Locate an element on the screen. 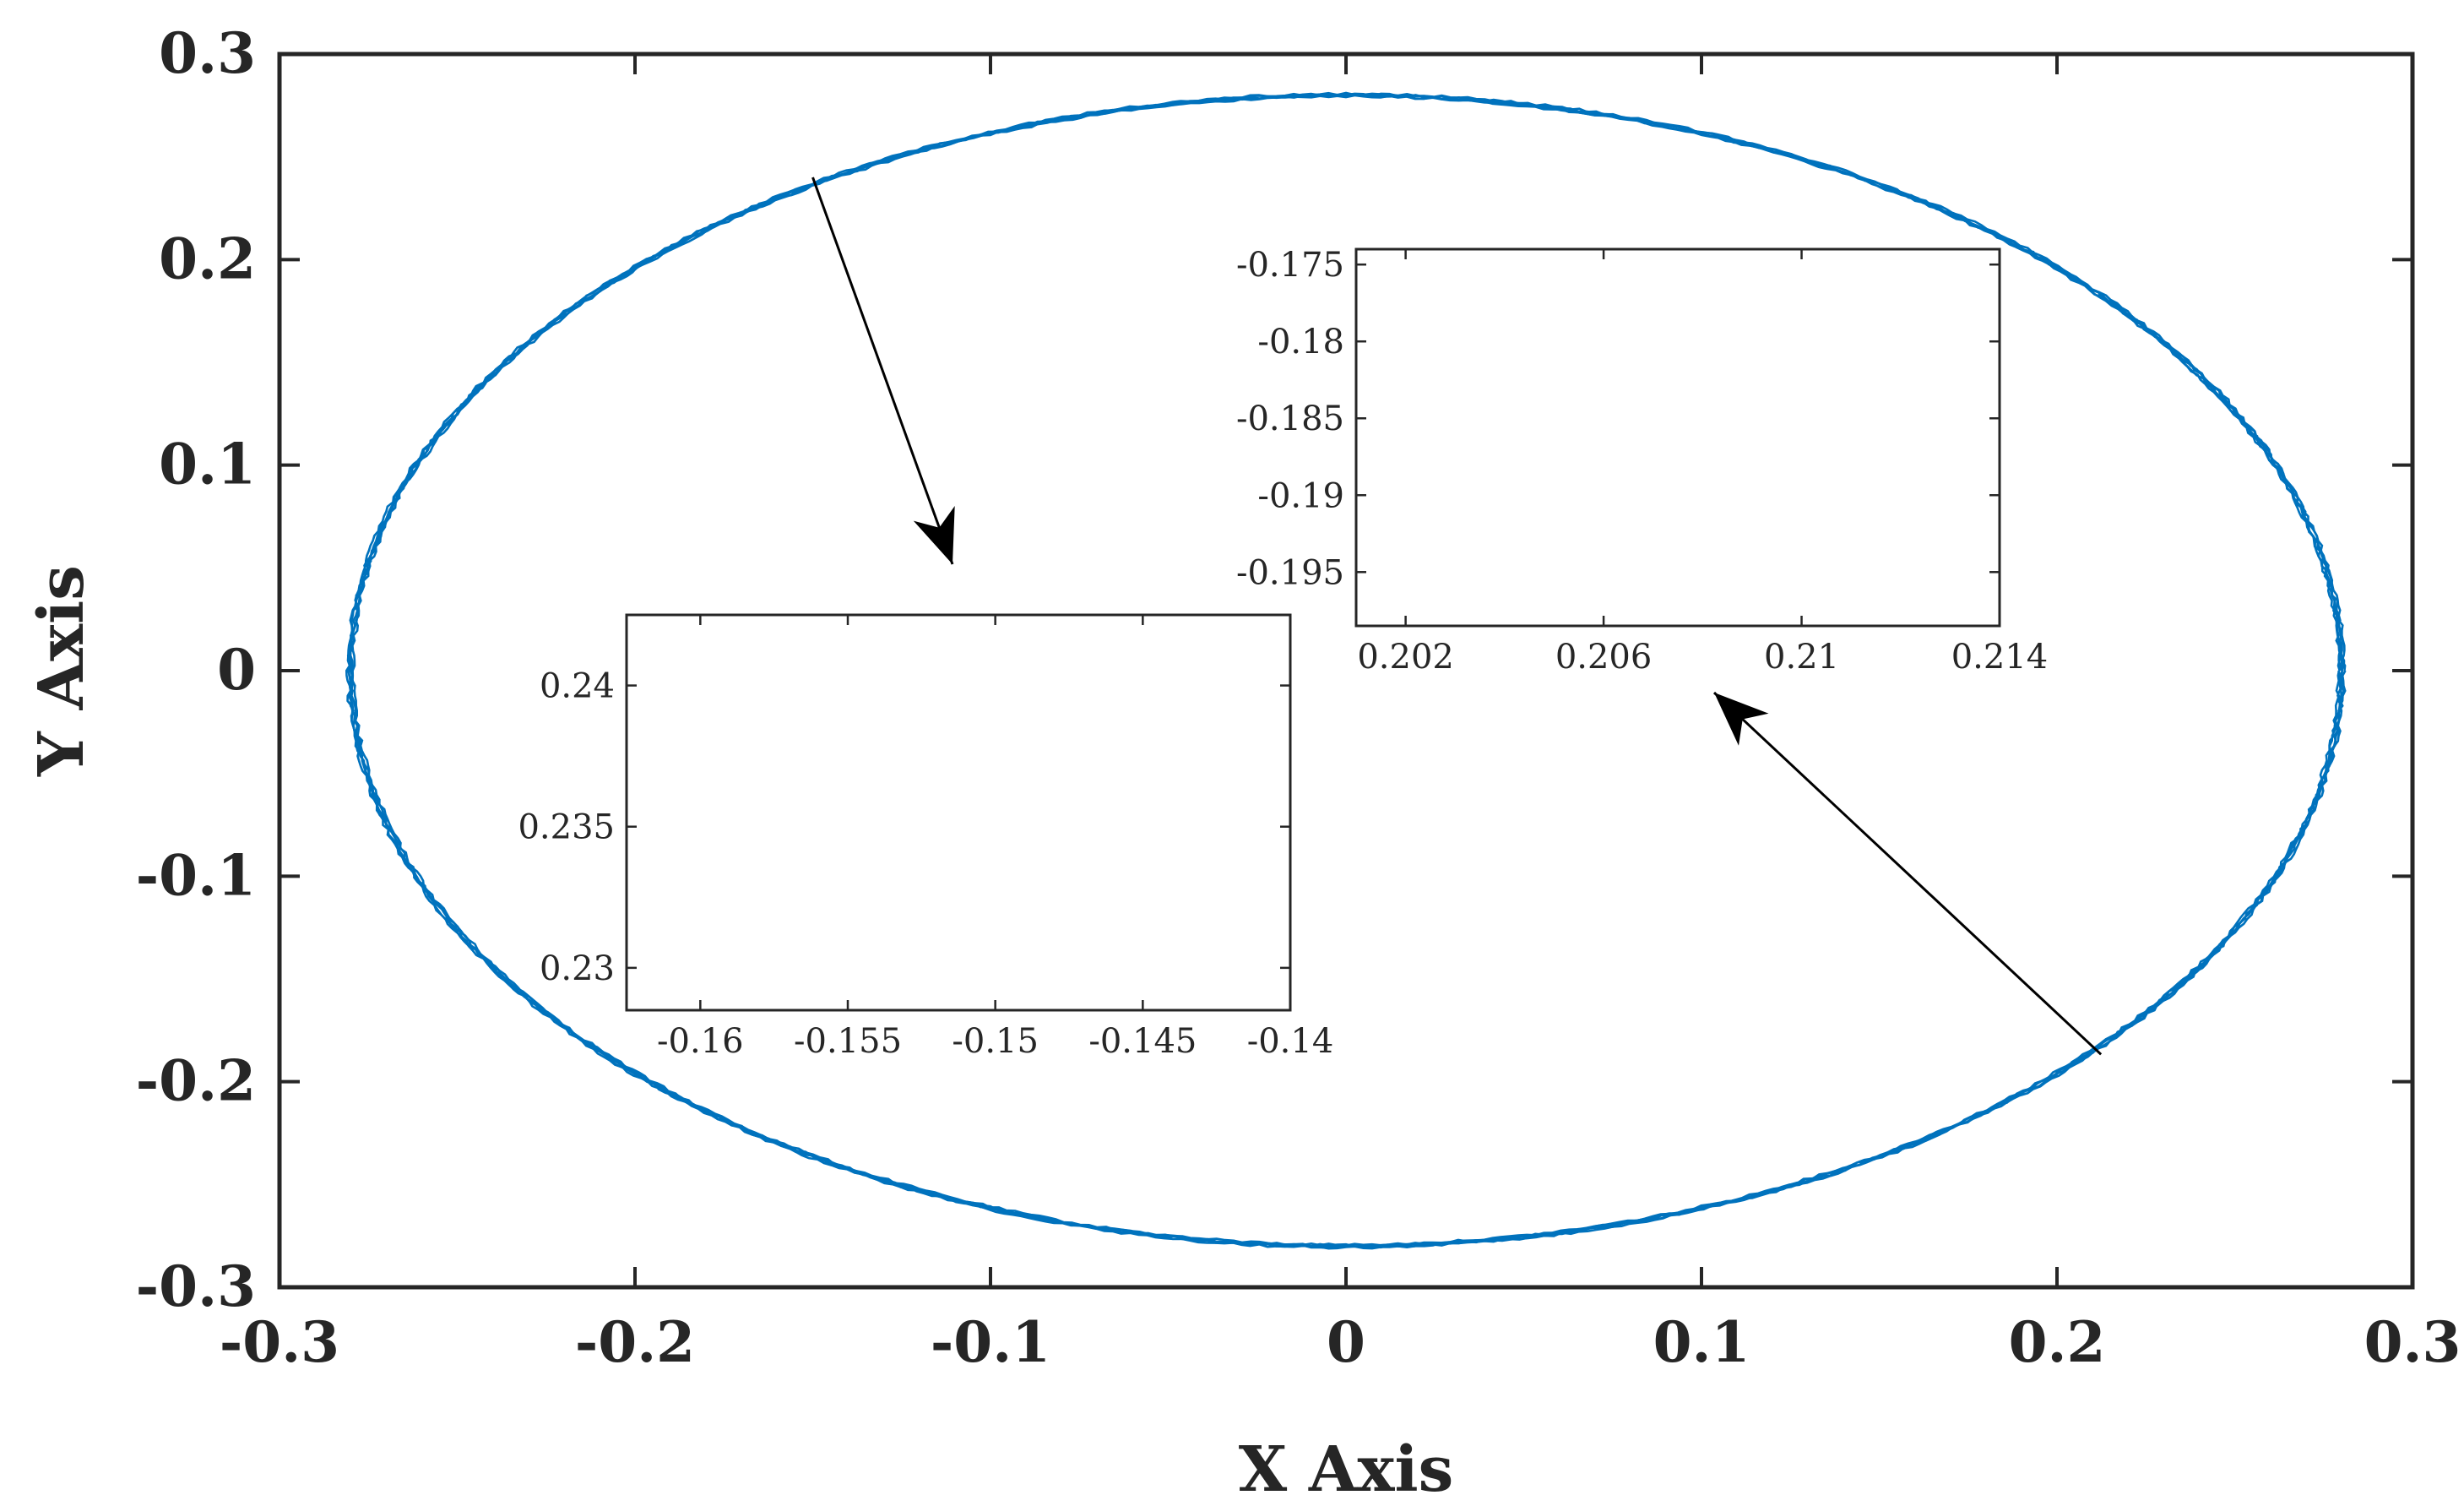  inset-x-tick-label: 0.206 is located at coordinates (1604, 658).